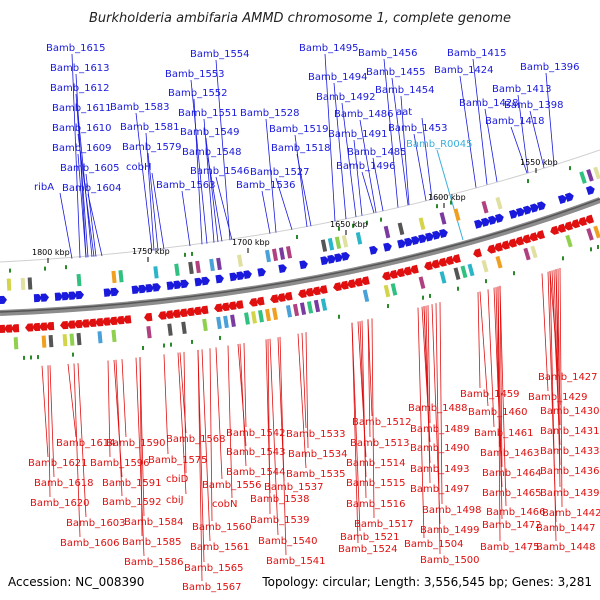 The image size is (600, 600). What do you see at coordinates (44, 187) in the screenshot?
I see `gene-label-riba: ribA` at bounding box center [44, 187].